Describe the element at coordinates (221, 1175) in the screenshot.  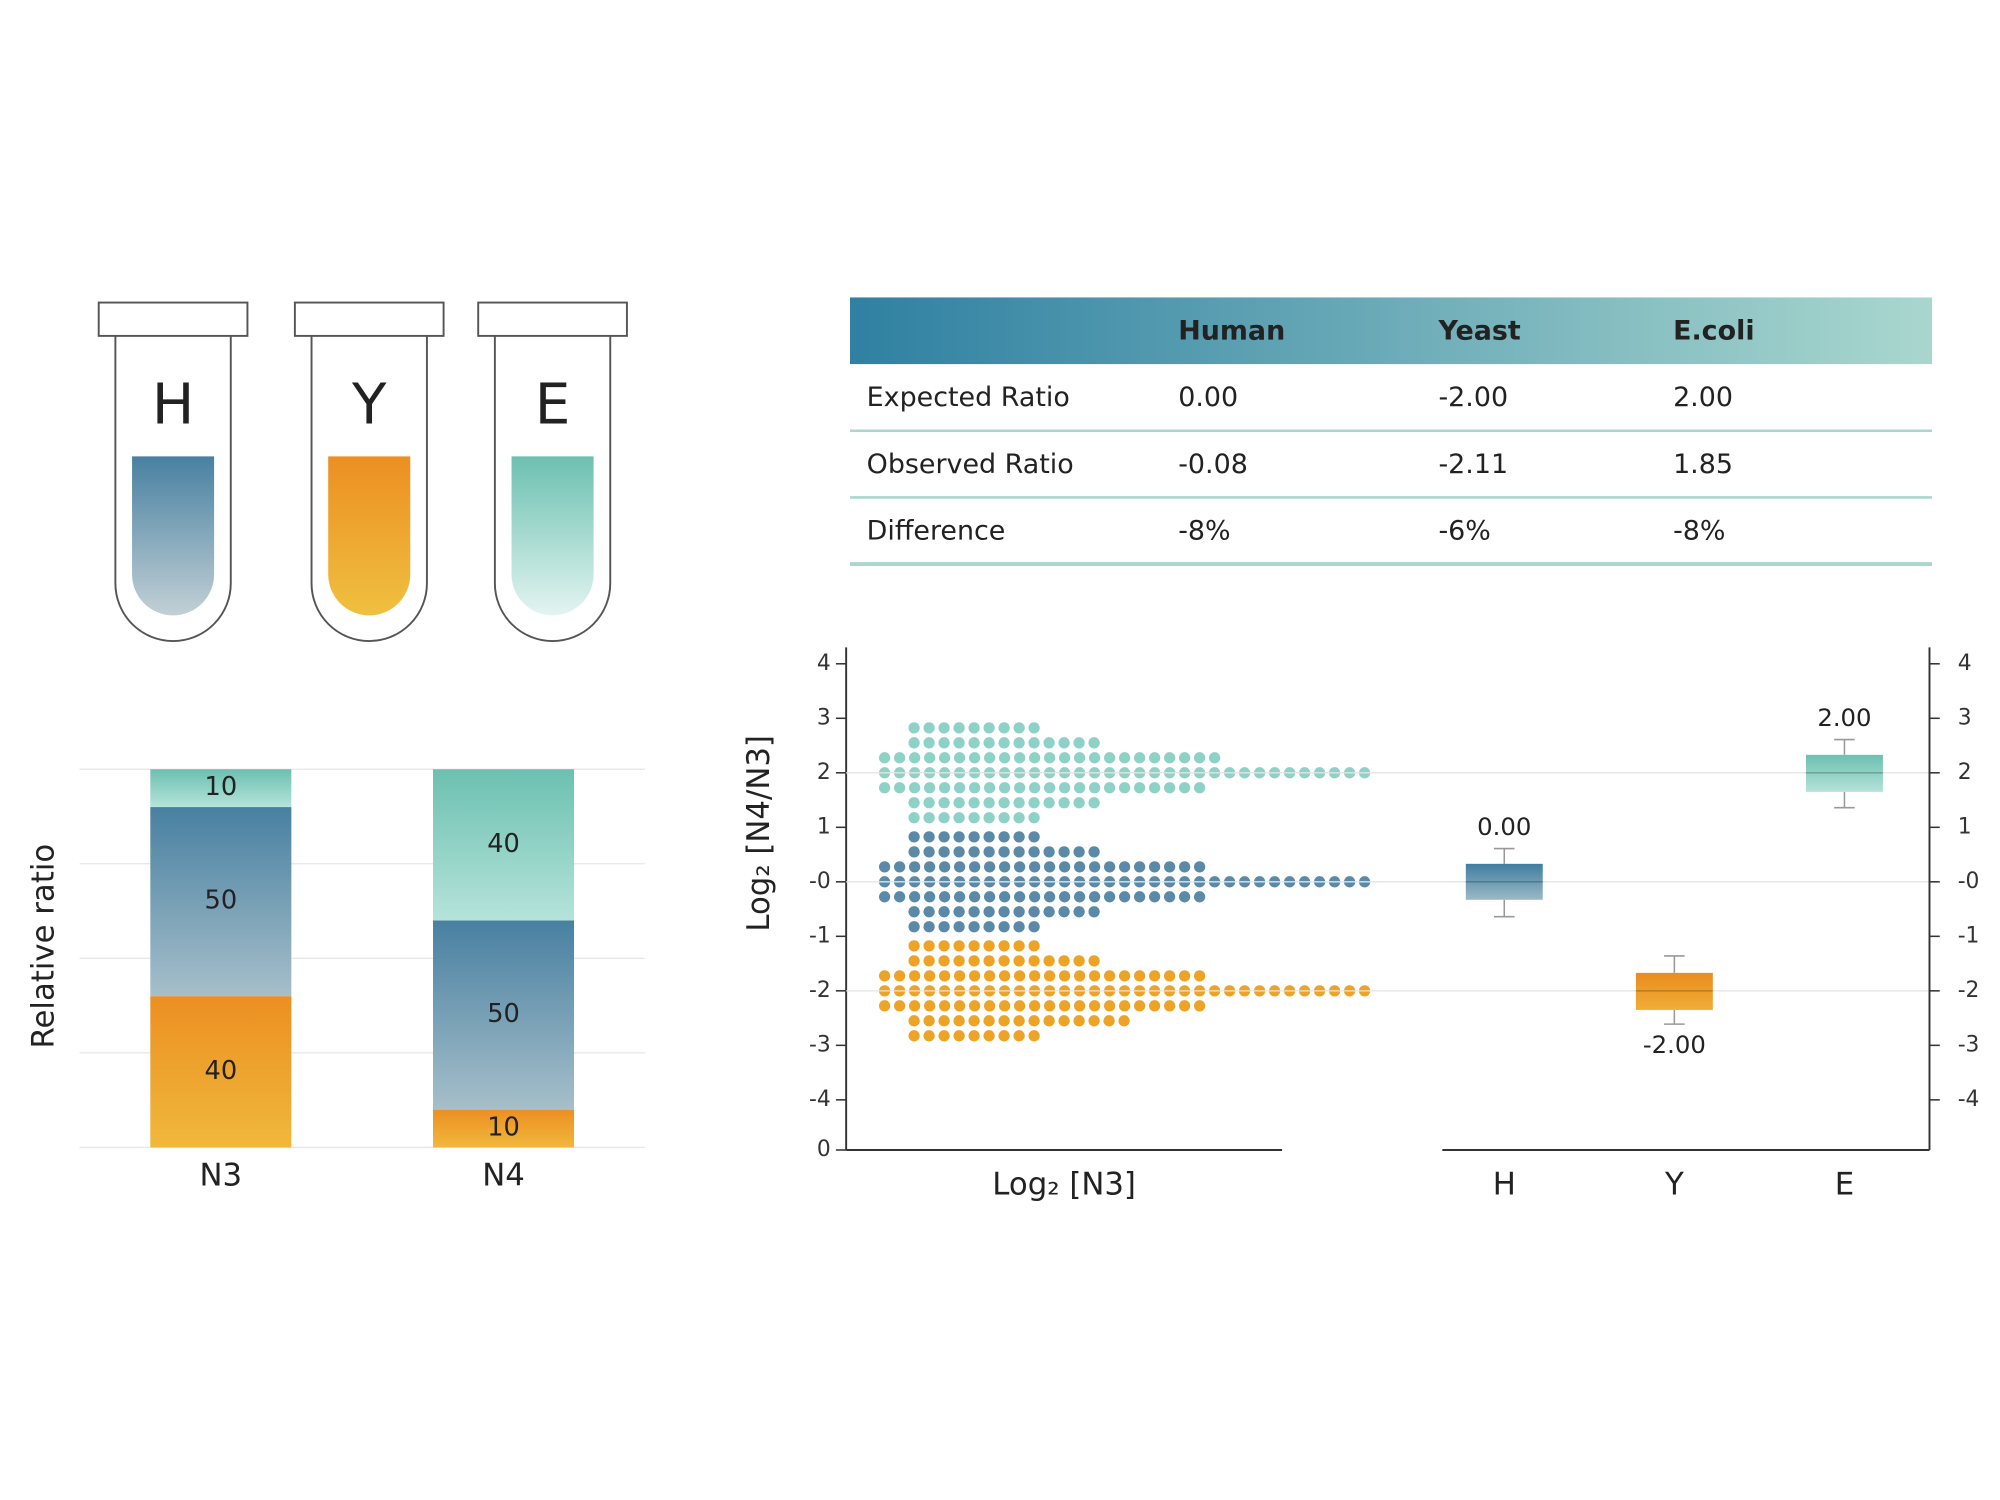
I see `x-tick-label: N3` at that location.